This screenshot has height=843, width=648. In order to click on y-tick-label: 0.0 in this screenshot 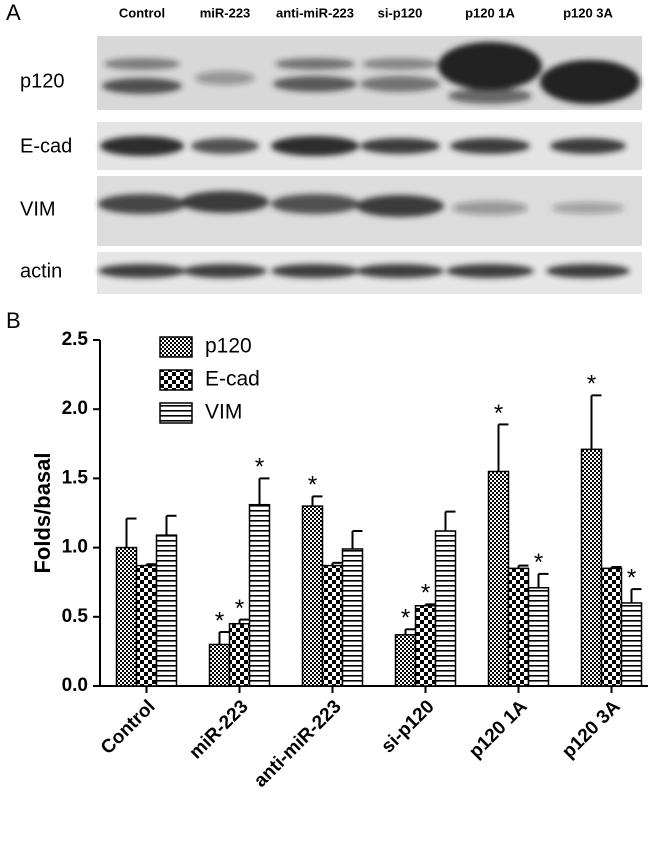, I will do `click(75, 685)`.